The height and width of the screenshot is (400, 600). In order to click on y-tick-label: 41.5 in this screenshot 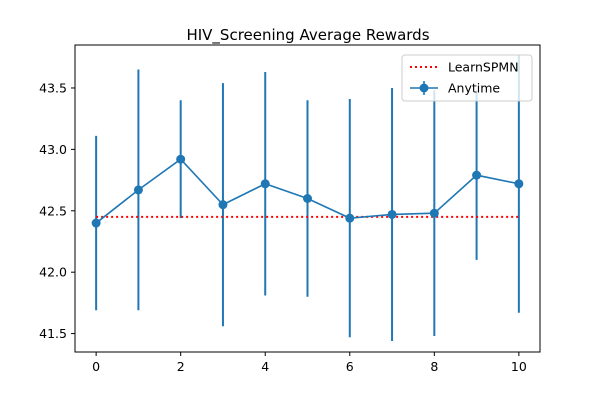, I will do `click(53, 333)`.